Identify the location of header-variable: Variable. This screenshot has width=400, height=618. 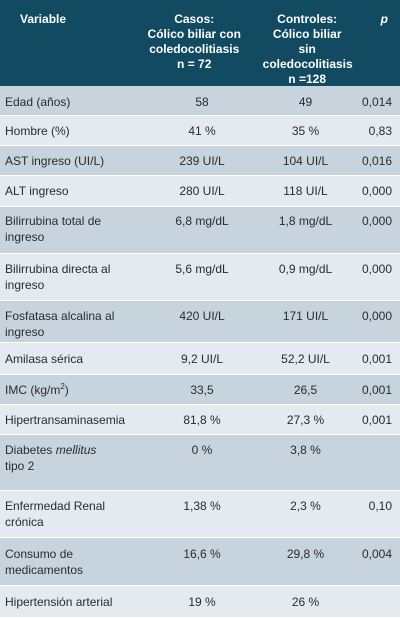
(43, 19).